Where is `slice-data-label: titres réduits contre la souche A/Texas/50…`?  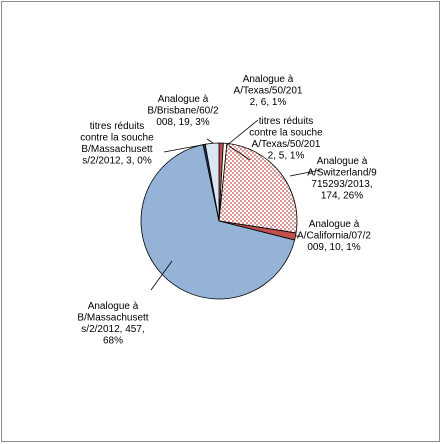
slice-data-label: titres réduits contre la souche A/Texas/50… is located at coordinates (286, 139).